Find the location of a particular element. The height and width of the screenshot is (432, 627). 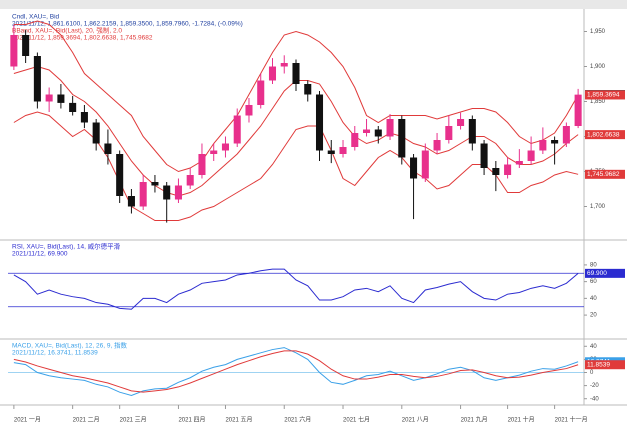

y-tick-label: -20 is located at coordinates (594, 386).